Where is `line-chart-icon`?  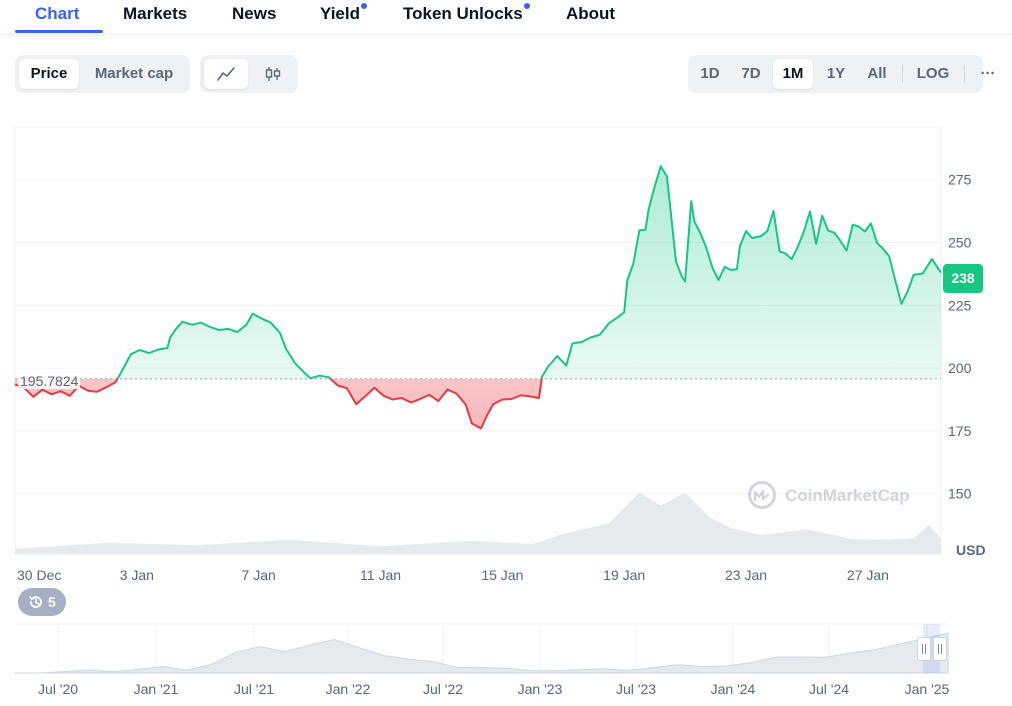 line-chart-icon is located at coordinates (226, 74).